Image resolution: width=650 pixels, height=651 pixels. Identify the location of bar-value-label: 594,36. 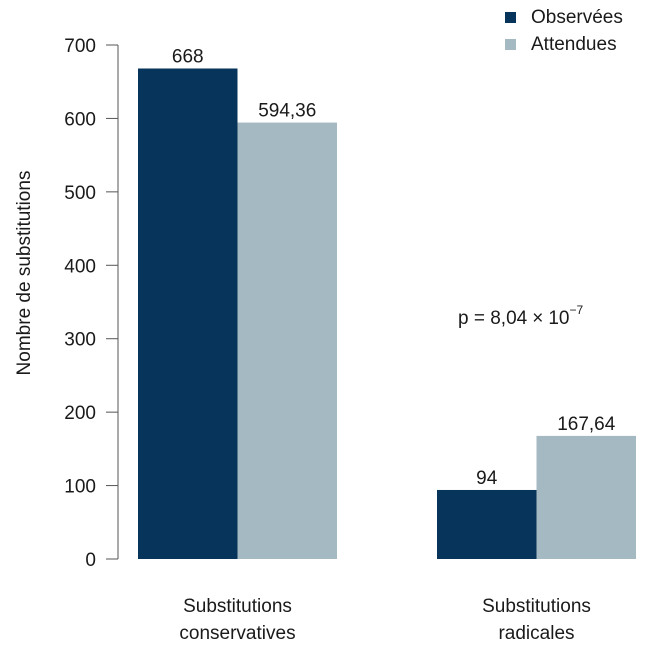
(287, 111).